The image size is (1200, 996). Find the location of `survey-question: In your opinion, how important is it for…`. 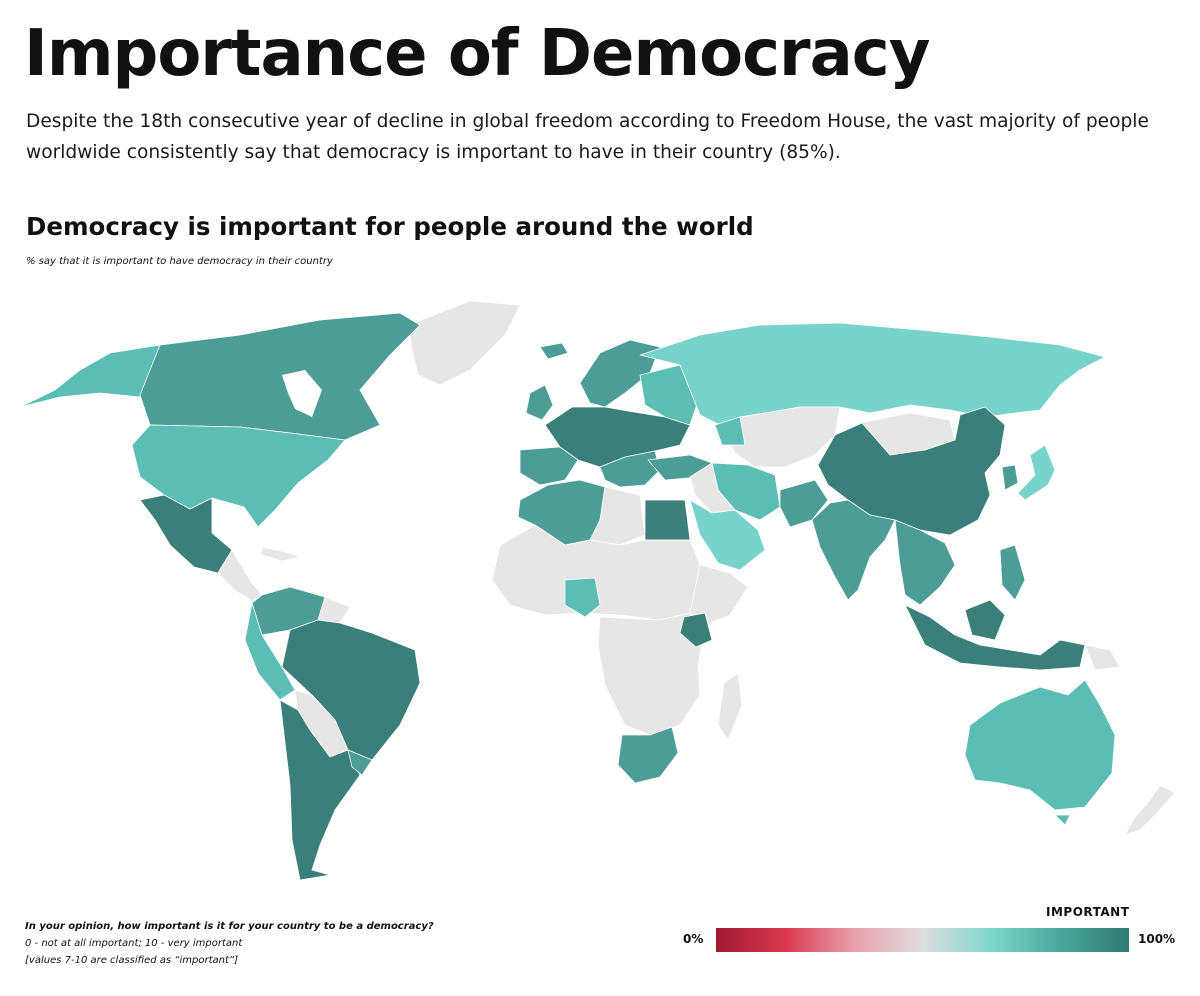

survey-question: In your opinion, how important is it for… is located at coordinates (229, 926).